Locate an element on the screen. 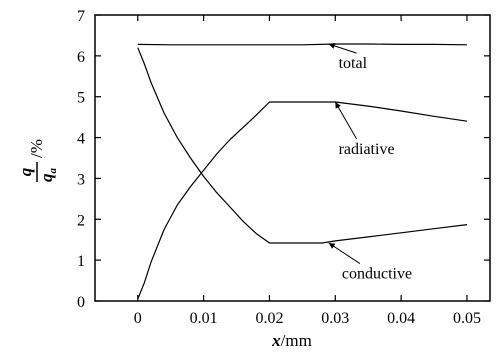  y-tick-label: 6 is located at coordinates (81, 57).